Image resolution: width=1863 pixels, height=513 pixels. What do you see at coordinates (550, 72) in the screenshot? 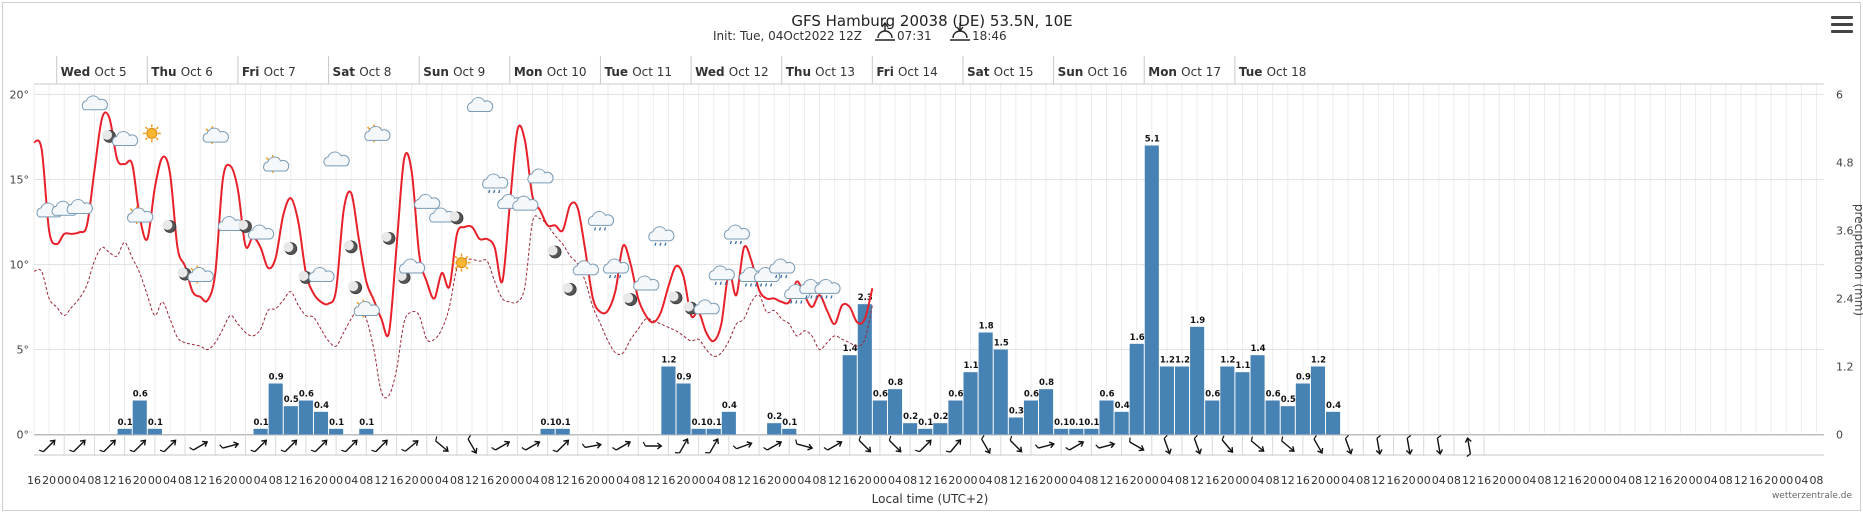
I see `day-label: Mon Oct 10` at bounding box center [550, 72].